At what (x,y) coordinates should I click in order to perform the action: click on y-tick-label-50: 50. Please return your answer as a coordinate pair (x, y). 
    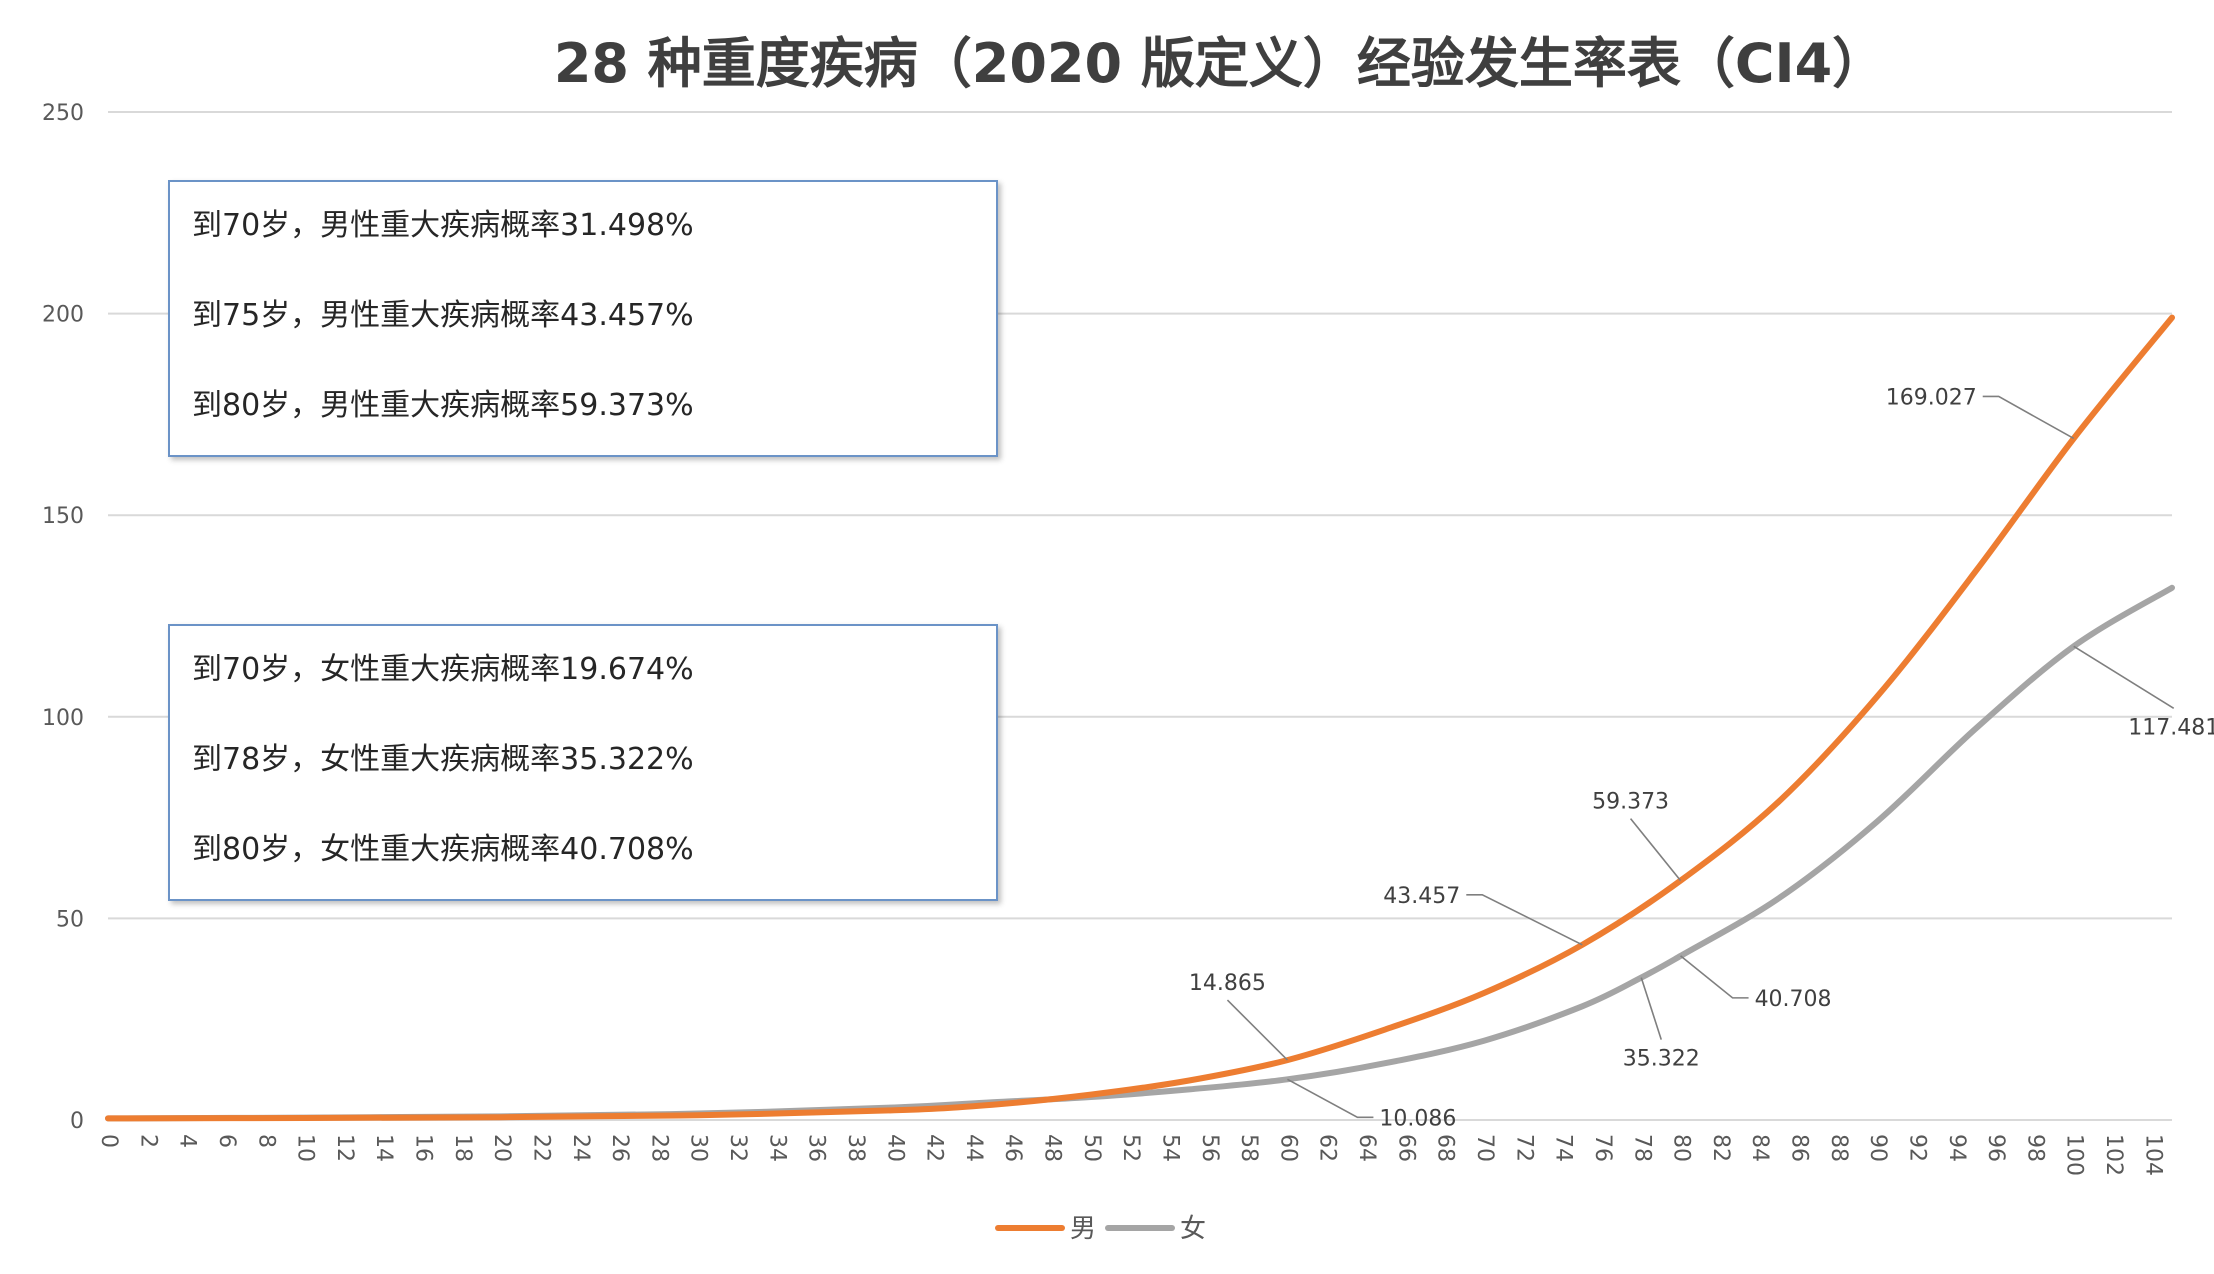
    Looking at the image, I should click on (70, 919).